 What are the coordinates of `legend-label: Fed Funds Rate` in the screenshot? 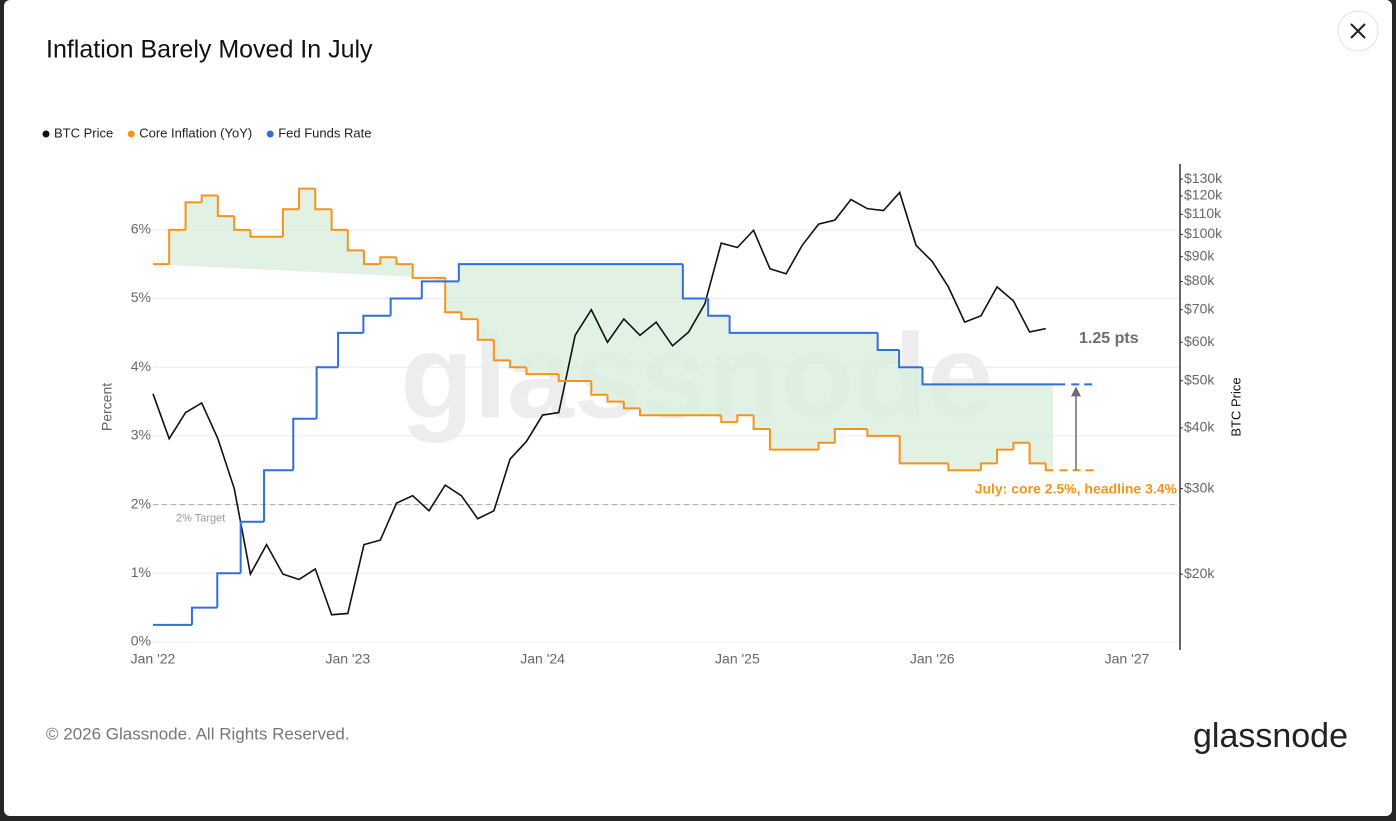 It's located at (324, 132).